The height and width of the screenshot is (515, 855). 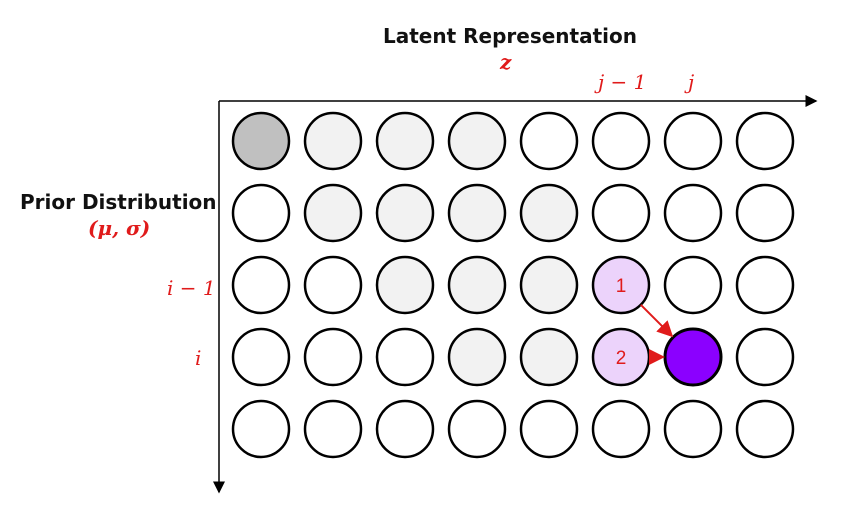 I want to click on node-empty-r2-c6, so click(x=693, y=285).